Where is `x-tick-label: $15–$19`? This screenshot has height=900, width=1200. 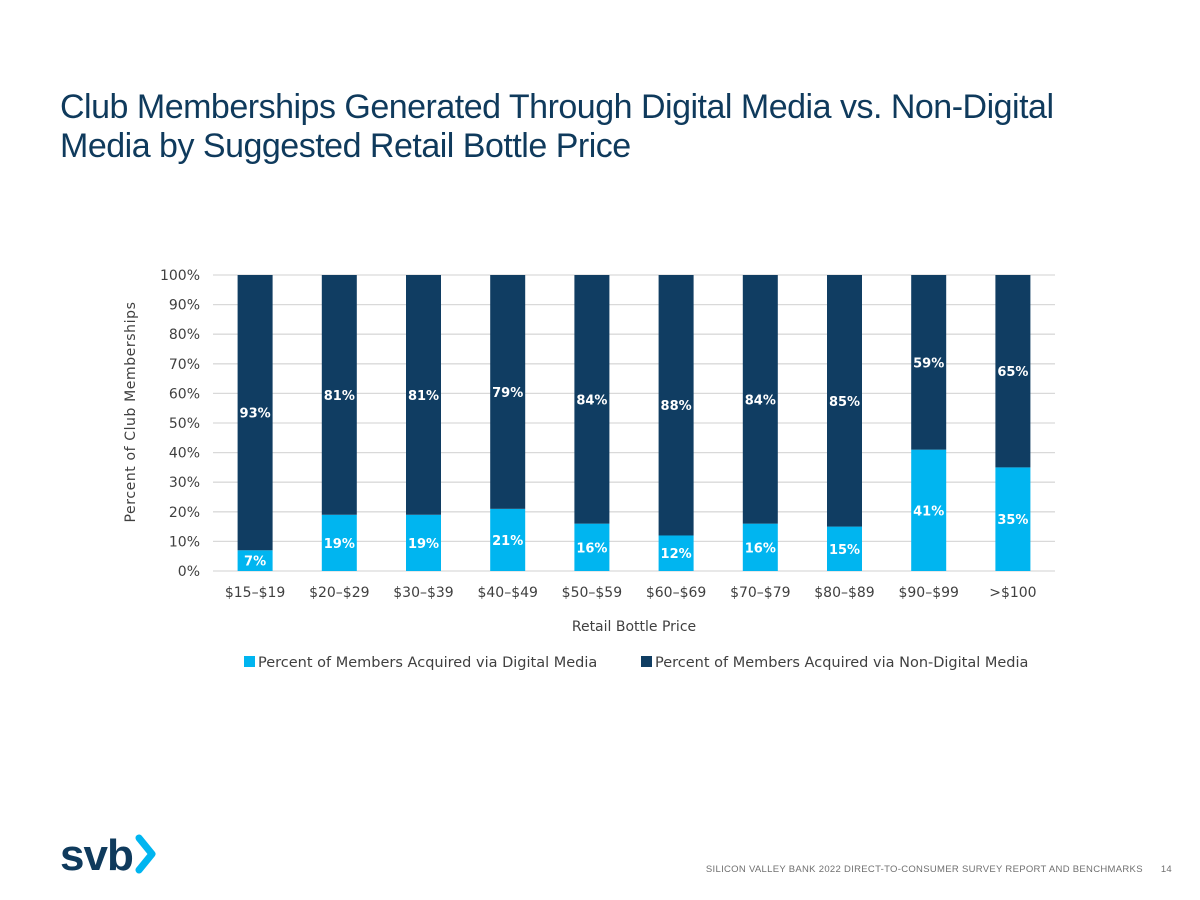
x-tick-label: $15–$19 is located at coordinates (255, 593).